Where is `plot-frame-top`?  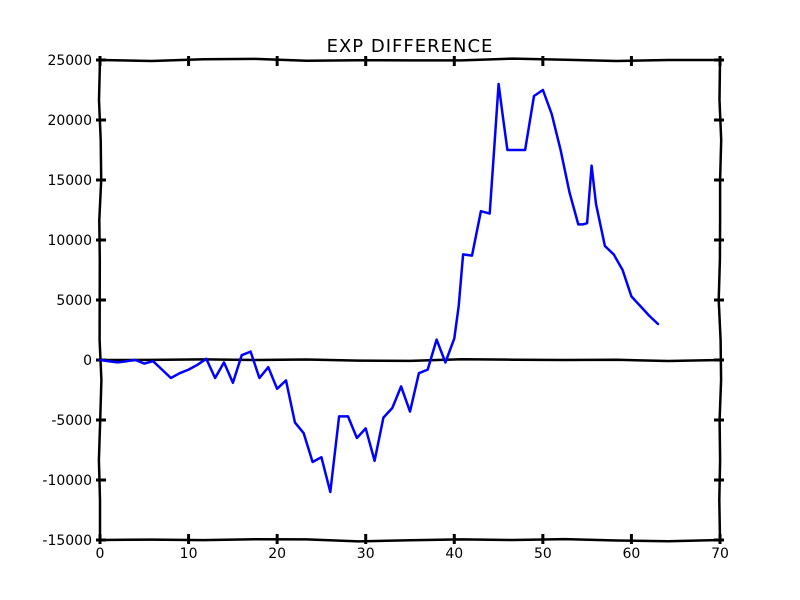
plot-frame-top is located at coordinates (409, 60).